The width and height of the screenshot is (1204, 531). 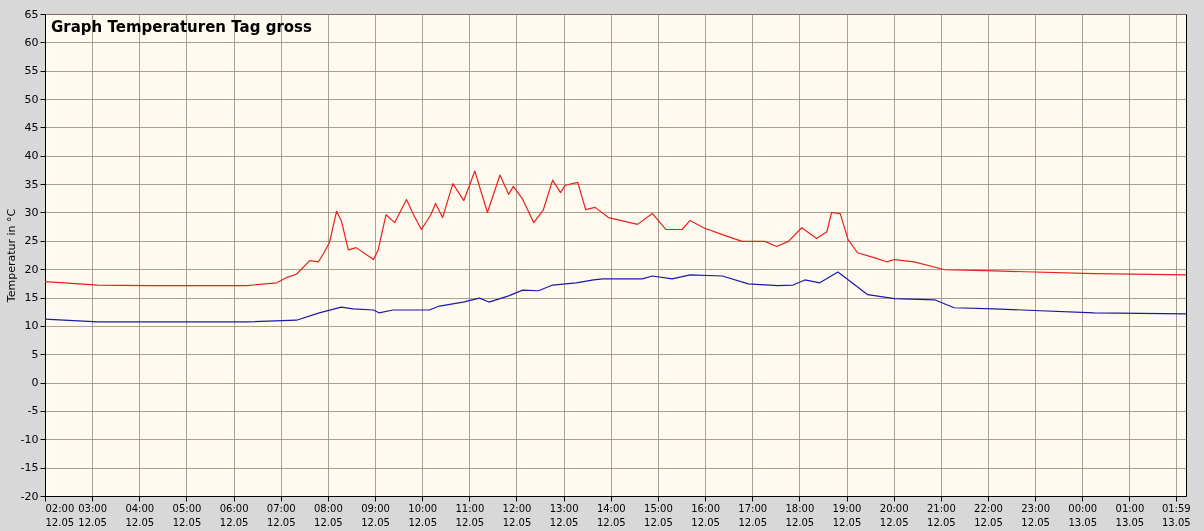 What do you see at coordinates (93, 515) in the screenshot?
I see `x-tick-label: 03:00 12.05` at bounding box center [93, 515].